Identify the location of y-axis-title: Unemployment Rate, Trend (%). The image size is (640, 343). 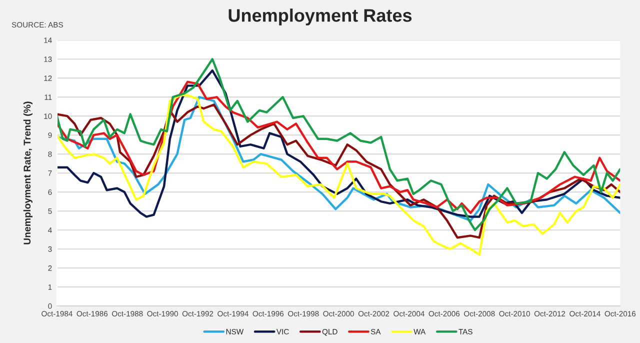
(27, 173).